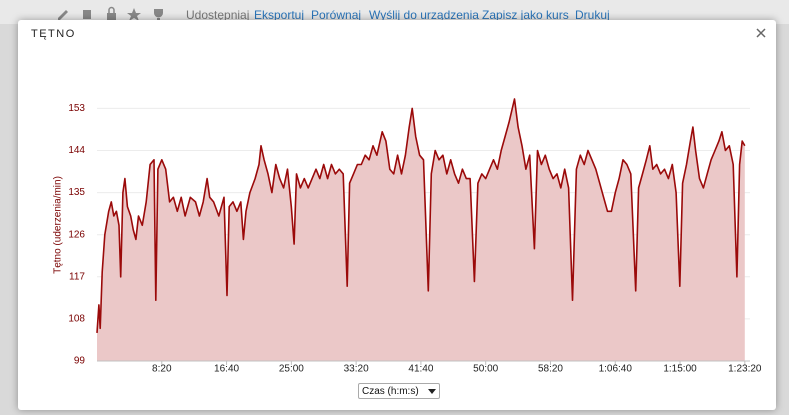  Describe the element at coordinates (424, 15) in the screenshot. I see `toolbar-link: Wyślij do urządzenia` at that location.